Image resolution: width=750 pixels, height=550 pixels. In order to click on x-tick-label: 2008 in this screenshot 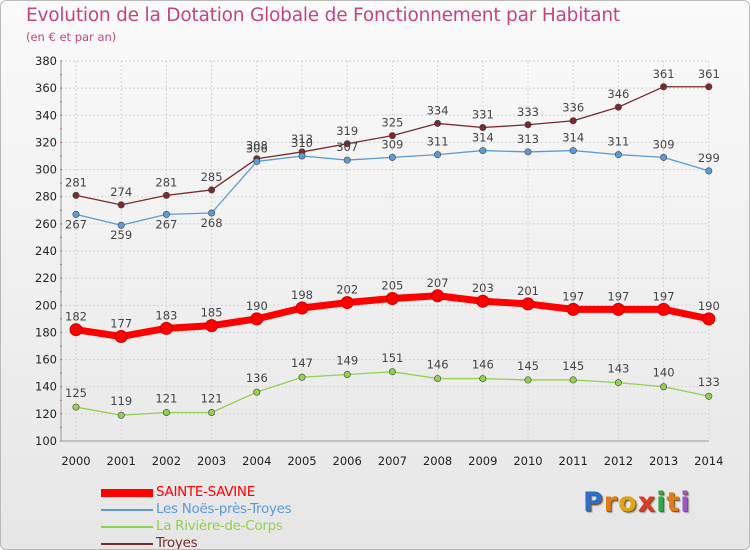, I will do `click(437, 461)`.